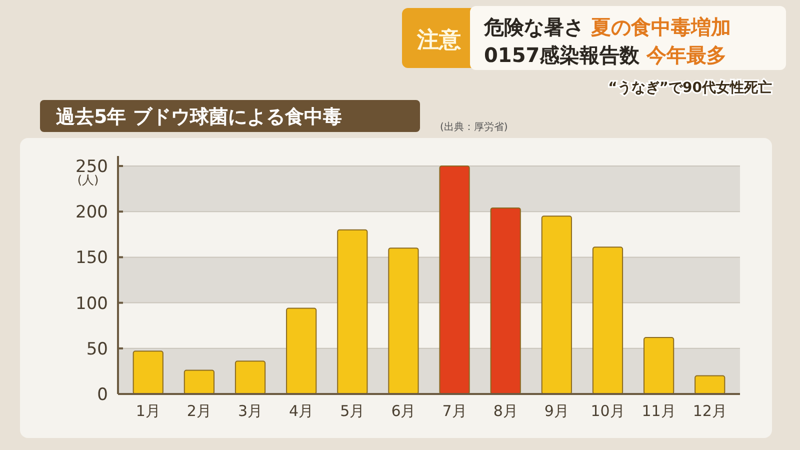 This screenshot has height=450, width=800. What do you see at coordinates (92, 258) in the screenshot?
I see `y-tick-label: 150` at bounding box center [92, 258].